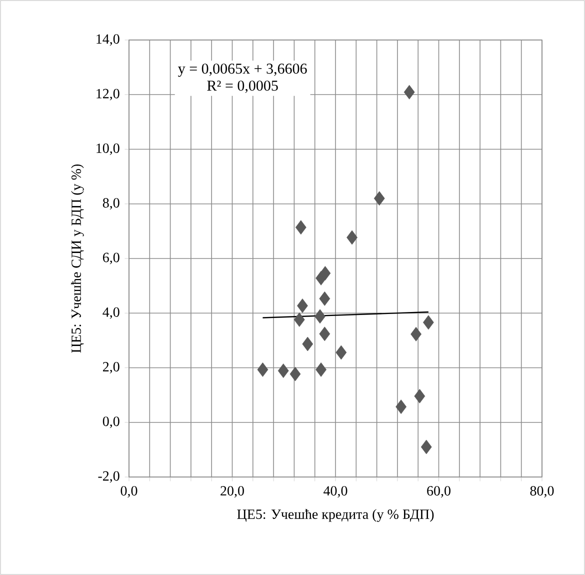  Describe the element at coordinates (335, 515) in the screenshot. I see `x-axis-title: ЦЕ5: Учешће кредита (у % БДП)` at that location.